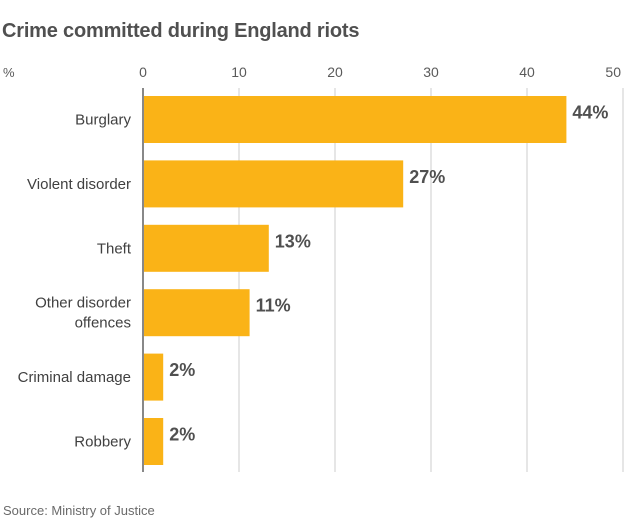 Image resolution: width=624 pixels, height=527 pixels. I want to click on x-tick-labels: 0 10 20 30 40 50, so click(380, 72).